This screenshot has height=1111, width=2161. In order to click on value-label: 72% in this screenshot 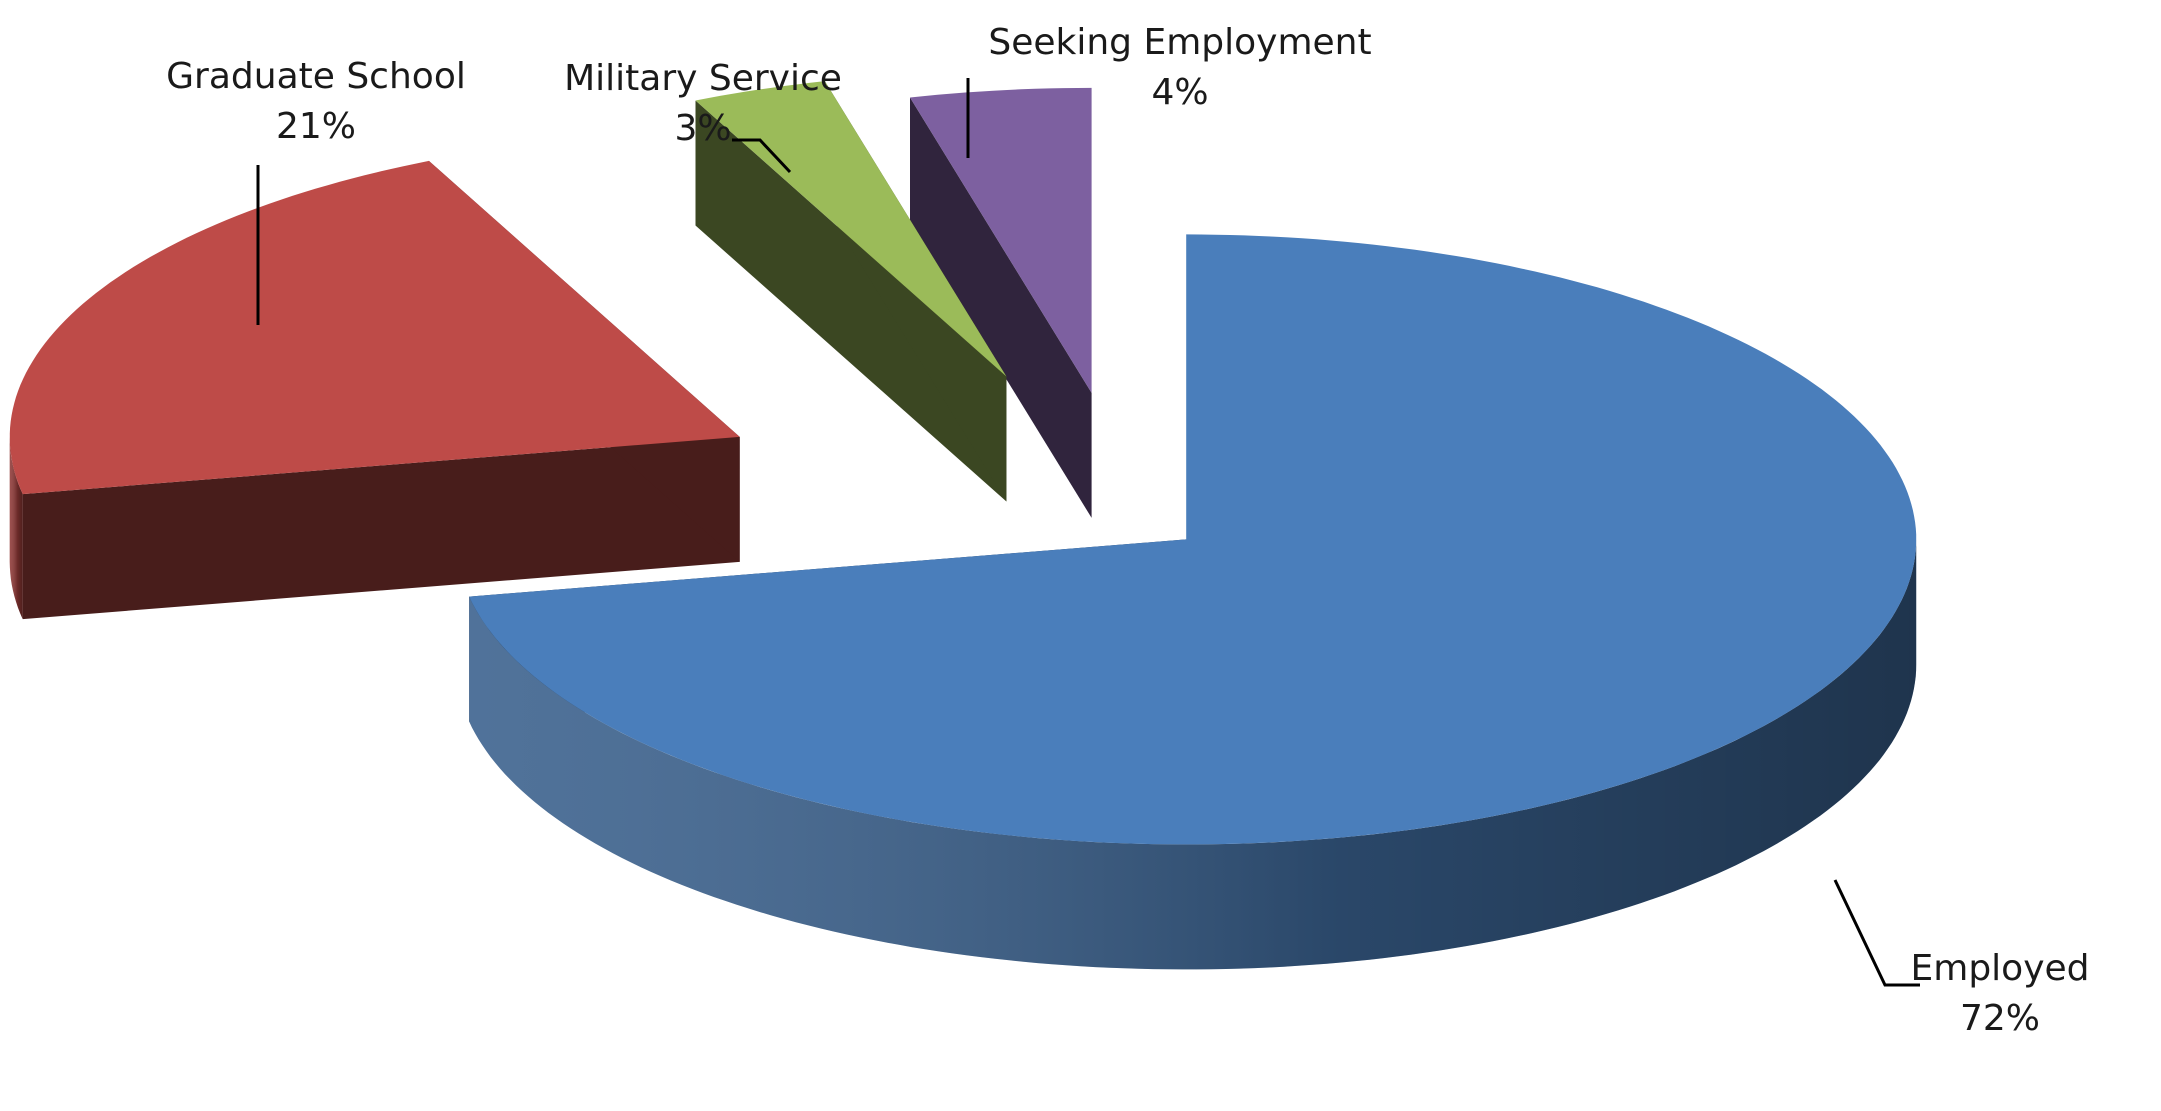, I will do `click(2000, 1018)`.